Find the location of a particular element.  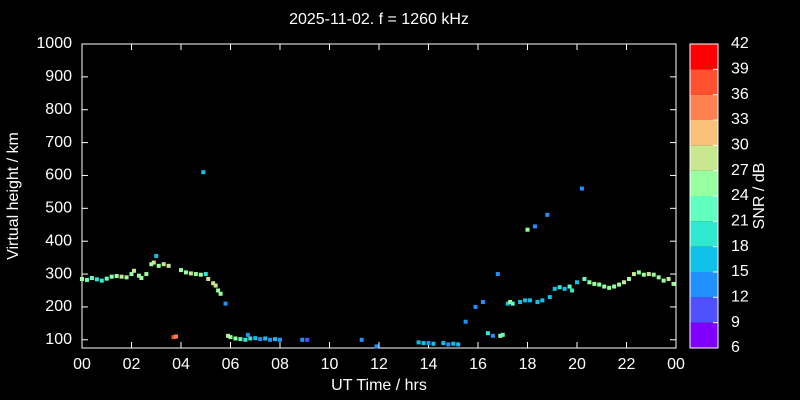

colorbar-tick-label: 21 is located at coordinates (740, 221).